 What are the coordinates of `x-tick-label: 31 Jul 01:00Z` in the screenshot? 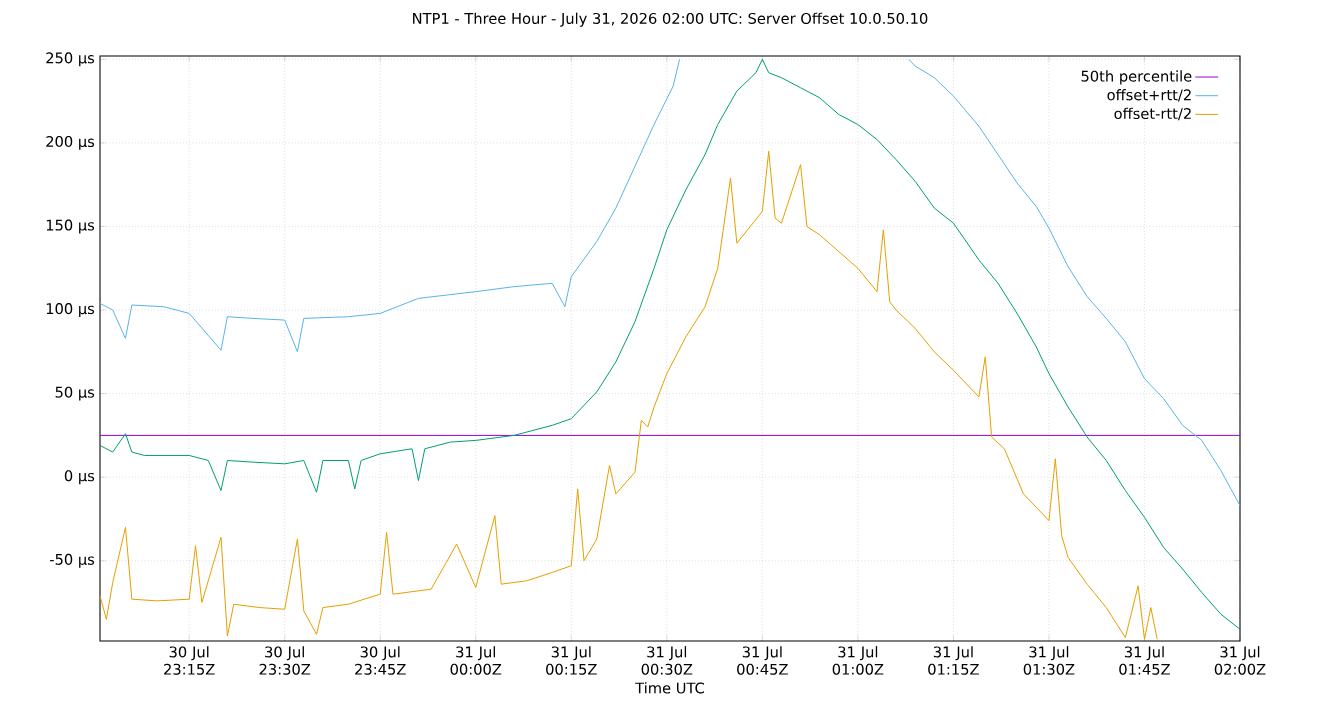 It's located at (858, 660).